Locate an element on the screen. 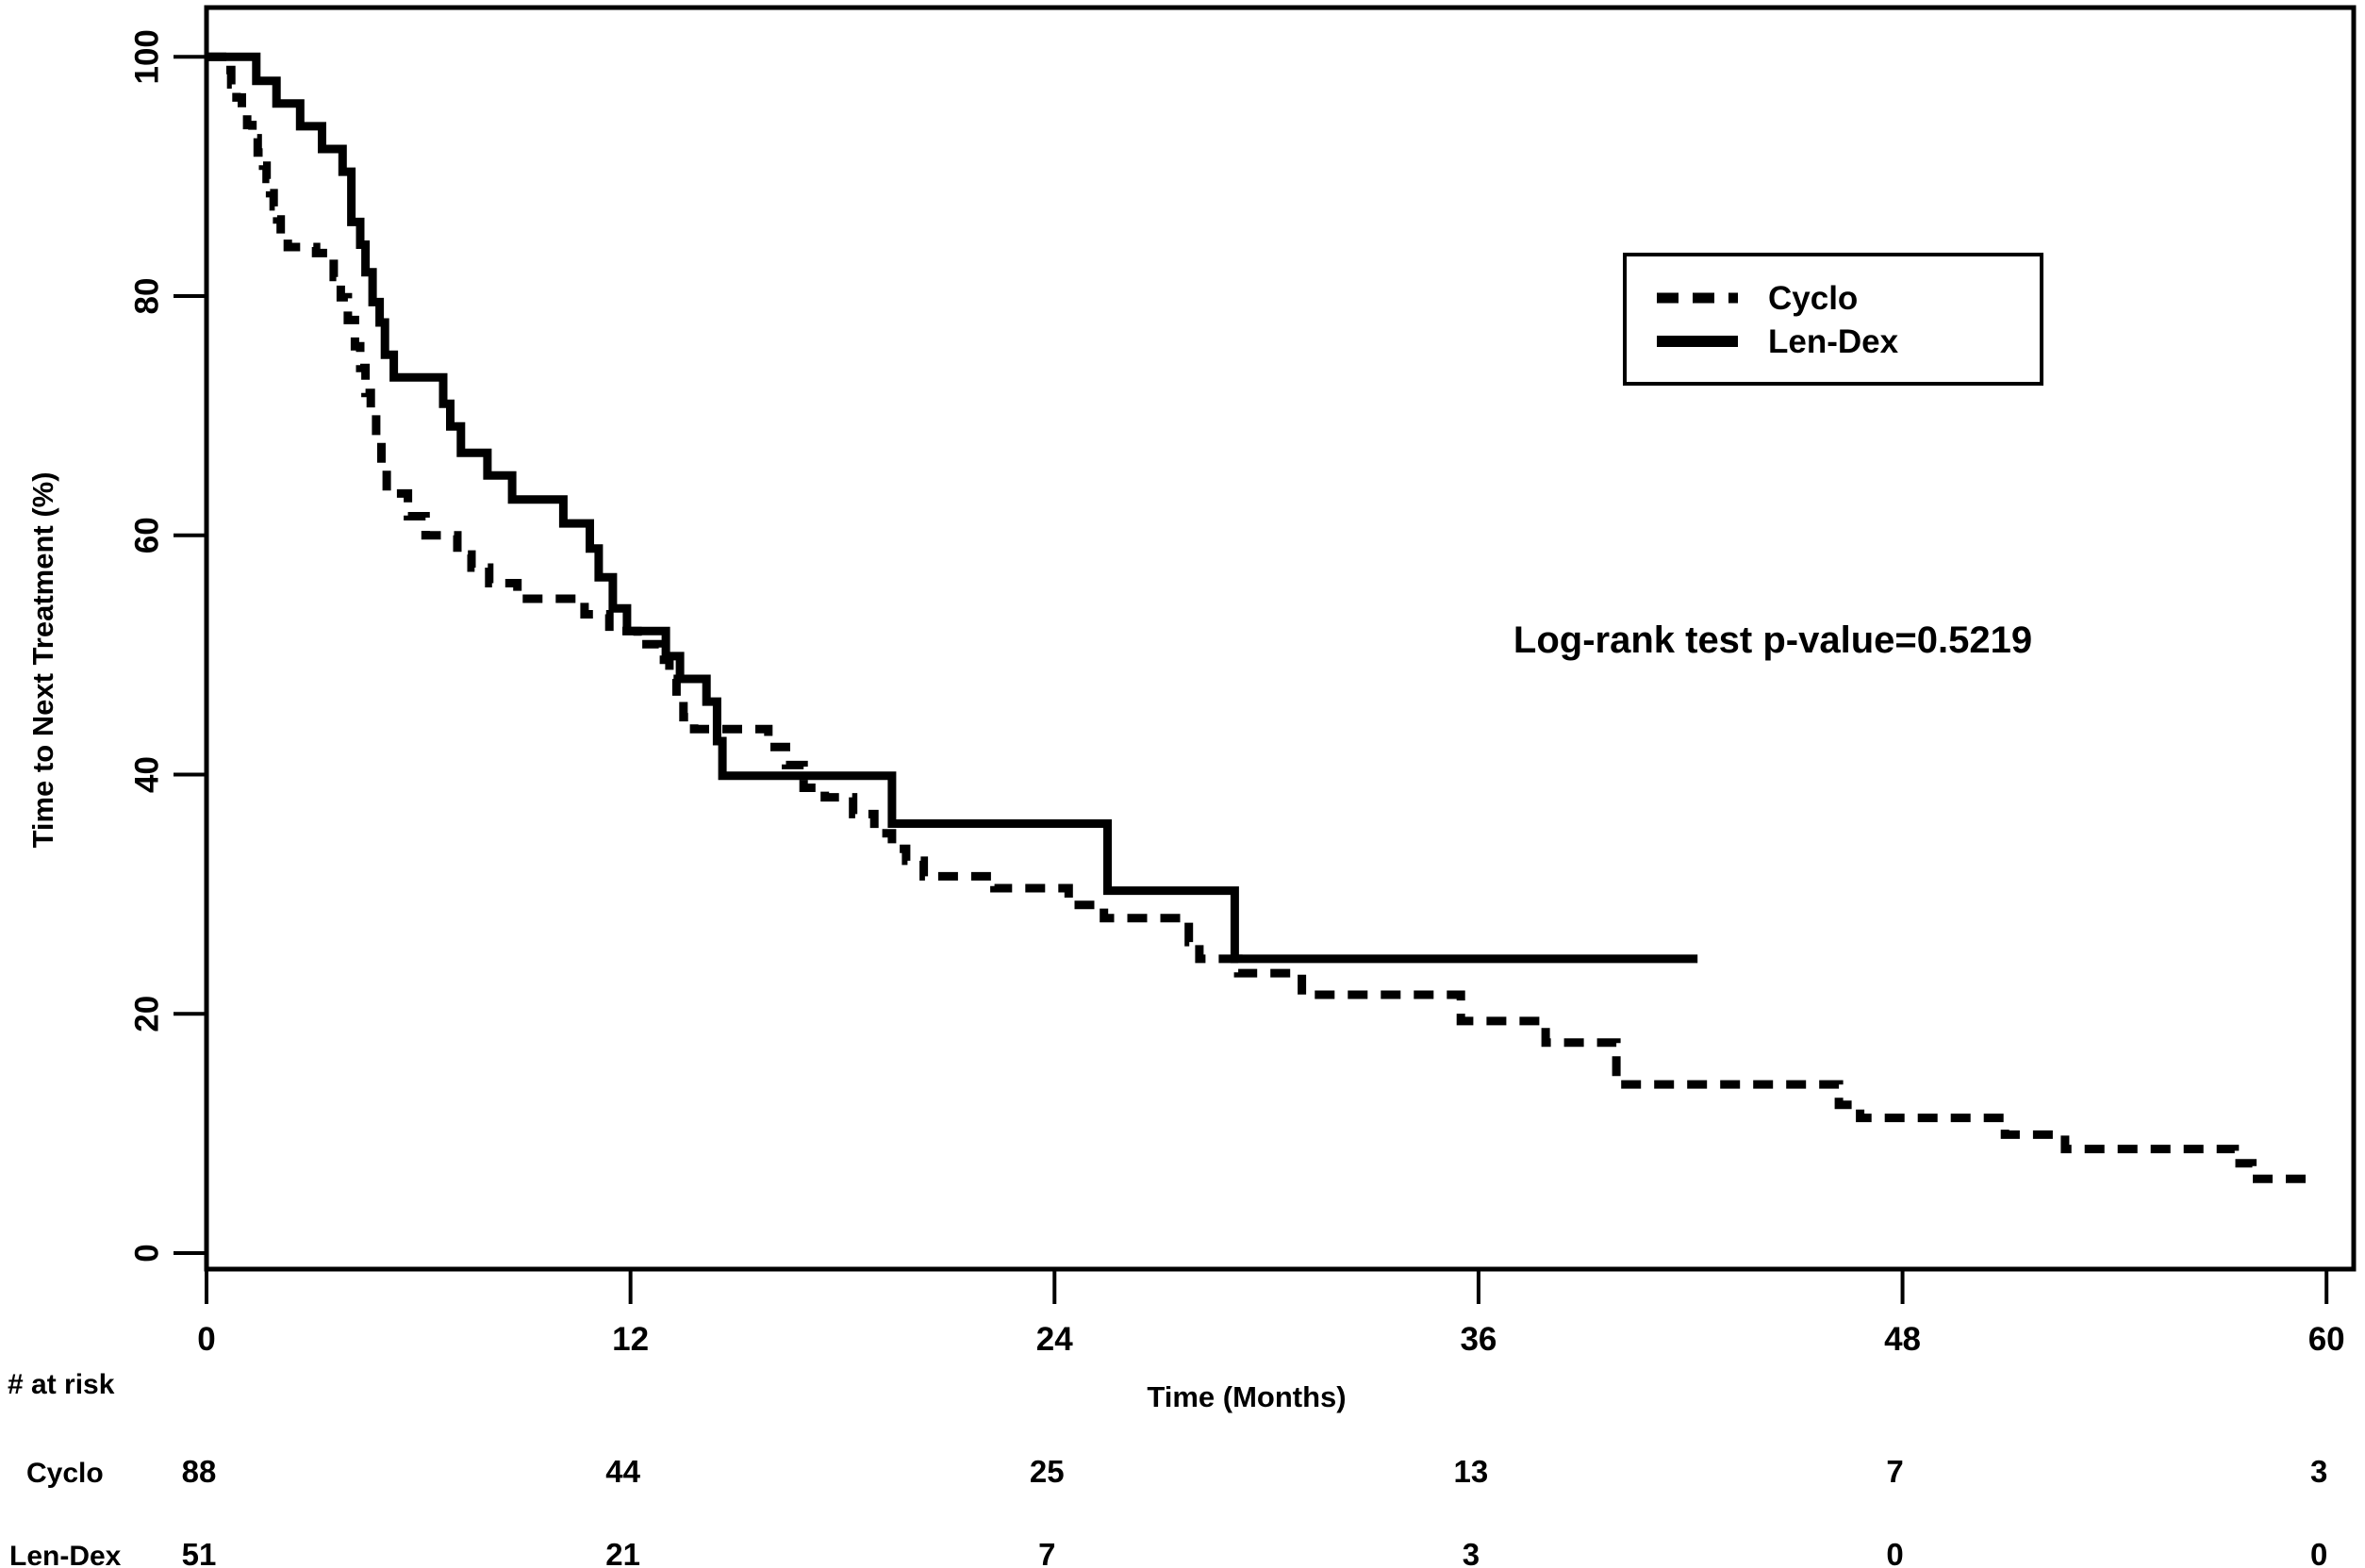 This screenshot has width=2365, height=1568. legend: Cyclo Len-Dex is located at coordinates (1833, 319).